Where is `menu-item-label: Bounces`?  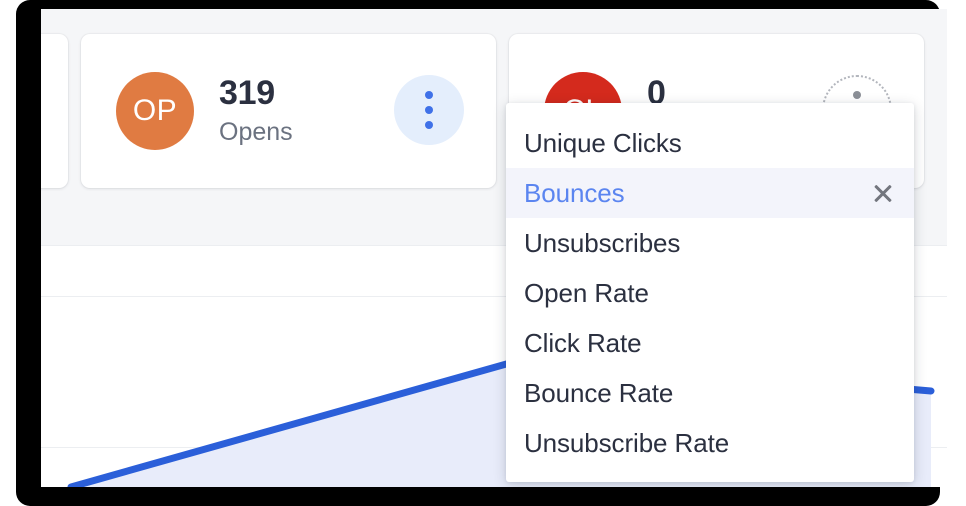
menu-item-label: Bounces is located at coordinates (574, 192).